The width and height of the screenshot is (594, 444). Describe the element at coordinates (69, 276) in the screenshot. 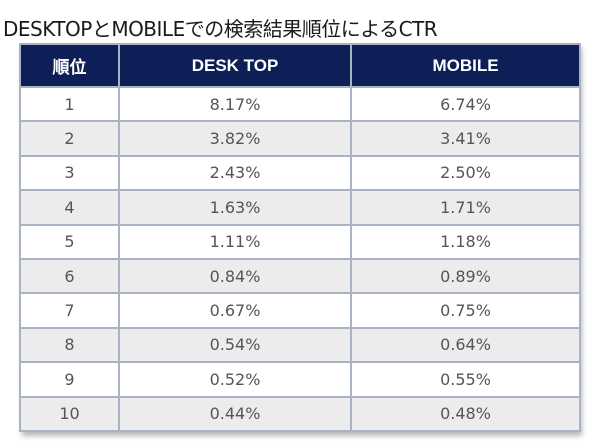

I see `rank-cell: 6` at that location.